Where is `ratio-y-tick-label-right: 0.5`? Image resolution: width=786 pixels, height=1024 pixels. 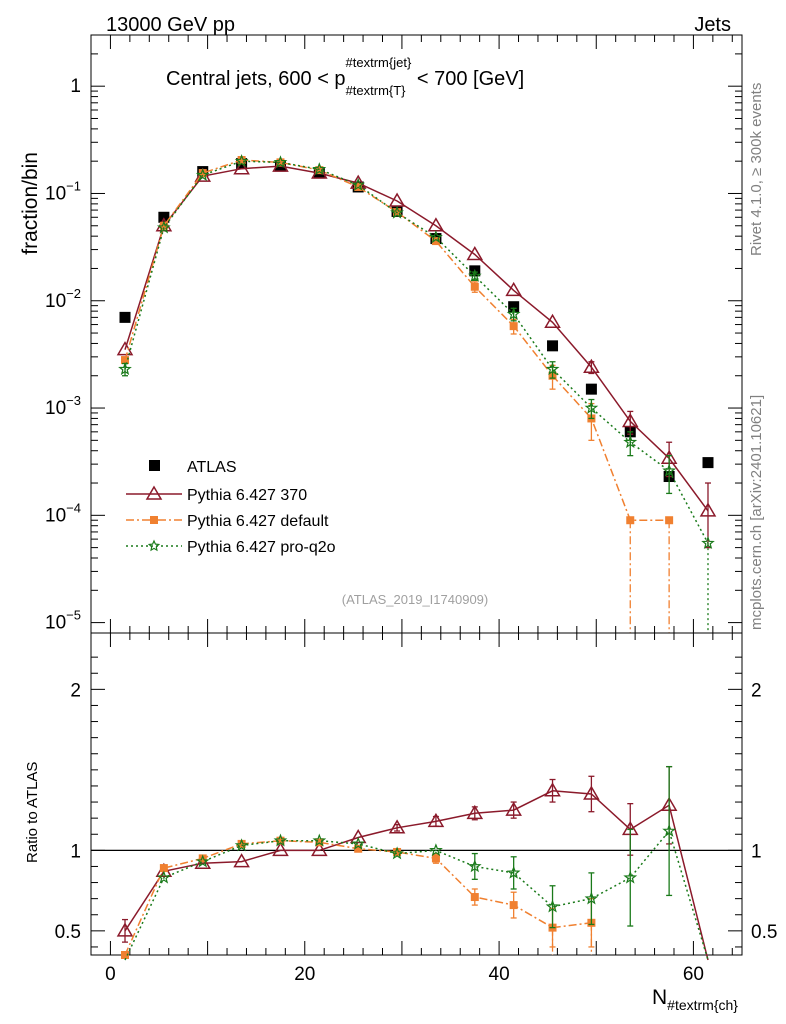 ratio-y-tick-label-right: 0.5 is located at coordinates (764, 932).